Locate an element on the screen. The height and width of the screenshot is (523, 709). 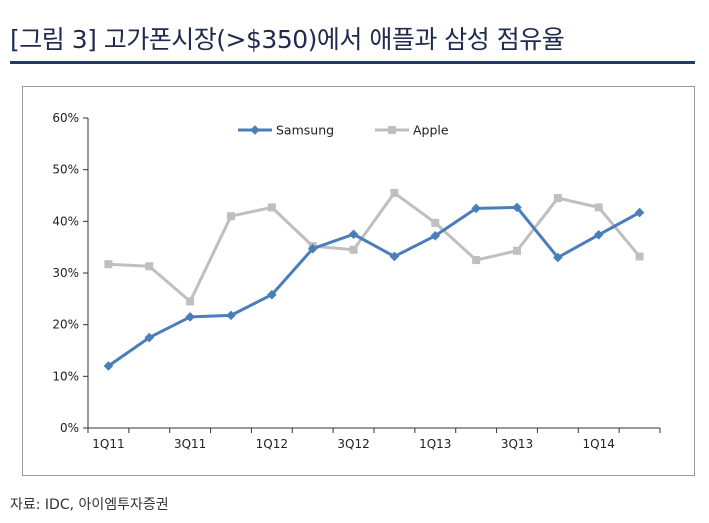
legend-label-samsung: Samsung is located at coordinates (305, 130).